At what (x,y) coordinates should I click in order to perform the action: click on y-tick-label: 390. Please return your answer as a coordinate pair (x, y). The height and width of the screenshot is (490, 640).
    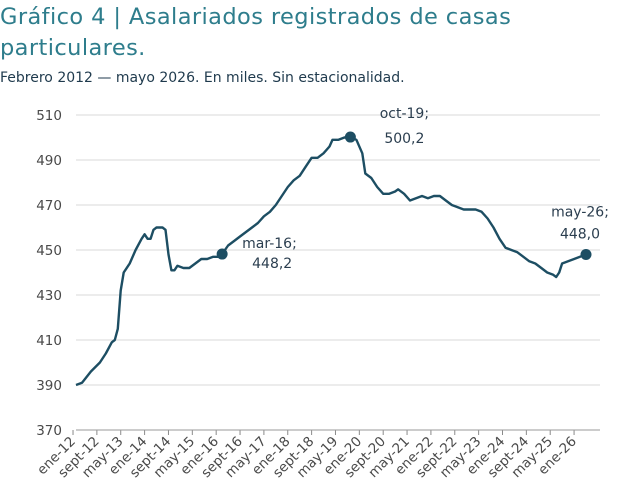
    Looking at the image, I should click on (49, 386).